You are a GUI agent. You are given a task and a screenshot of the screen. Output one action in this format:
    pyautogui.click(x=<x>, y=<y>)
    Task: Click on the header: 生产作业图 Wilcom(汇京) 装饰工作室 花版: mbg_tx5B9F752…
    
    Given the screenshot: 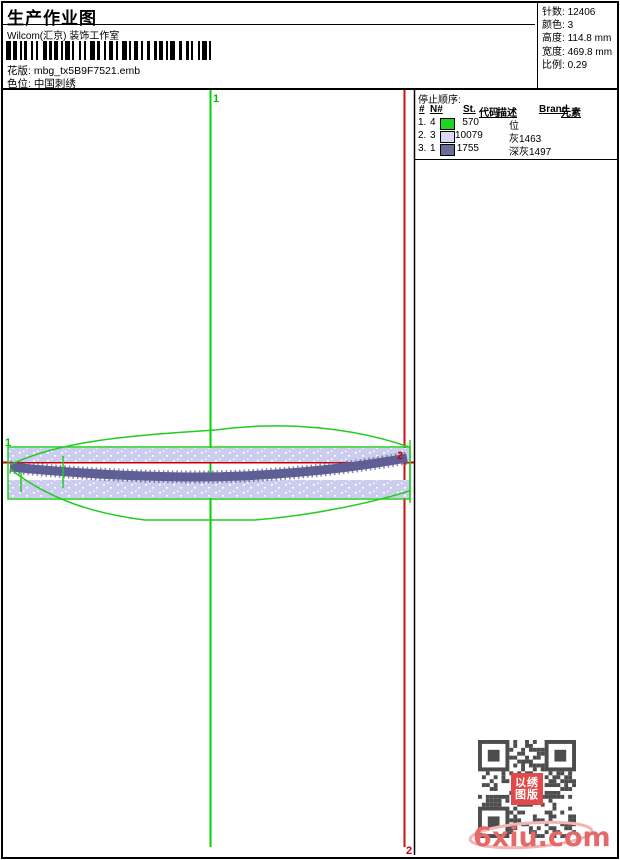 What is the action you would take?
    pyautogui.click(x=310, y=46)
    